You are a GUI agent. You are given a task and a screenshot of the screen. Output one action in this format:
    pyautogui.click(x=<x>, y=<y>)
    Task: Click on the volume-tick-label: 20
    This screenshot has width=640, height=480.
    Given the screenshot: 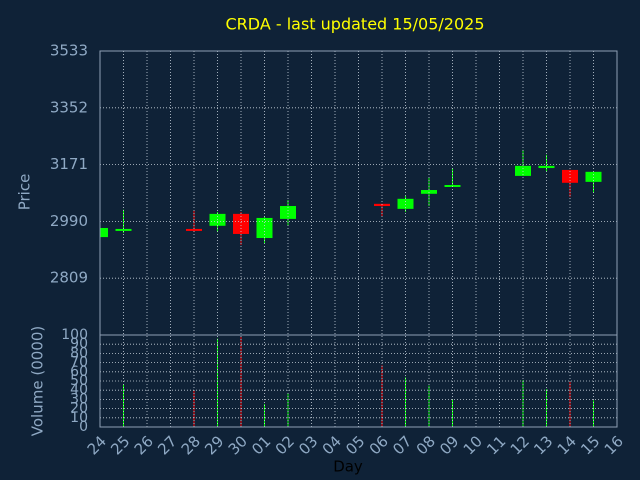 What is the action you would take?
    pyautogui.click(x=79, y=409)
    